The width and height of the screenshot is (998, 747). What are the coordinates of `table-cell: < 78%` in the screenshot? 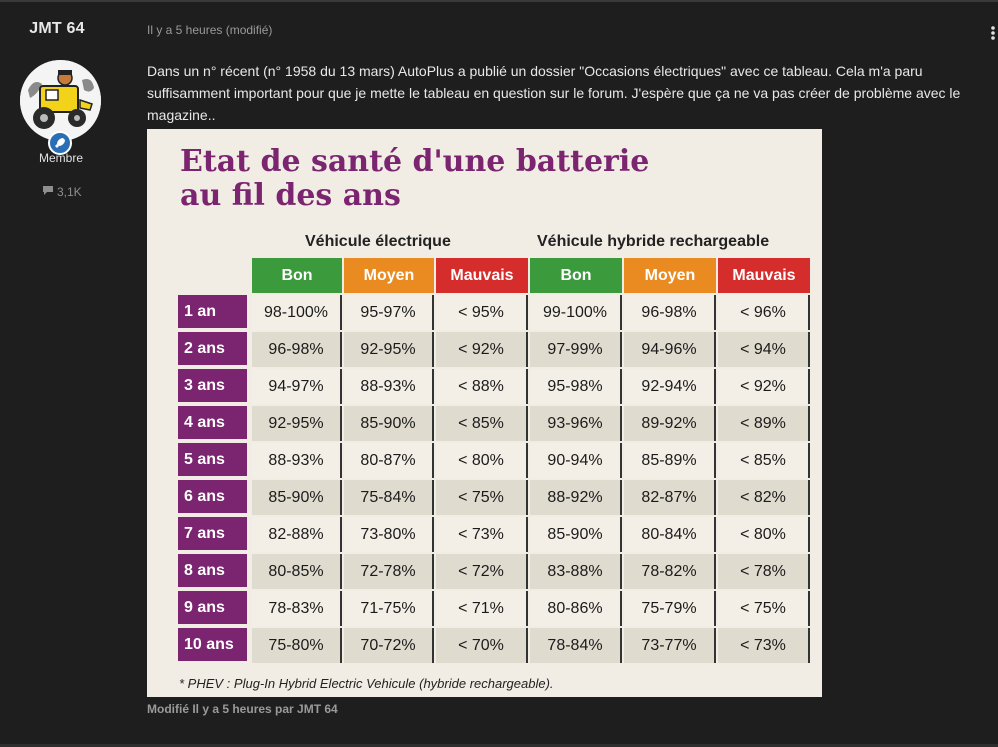 It's located at (764, 571).